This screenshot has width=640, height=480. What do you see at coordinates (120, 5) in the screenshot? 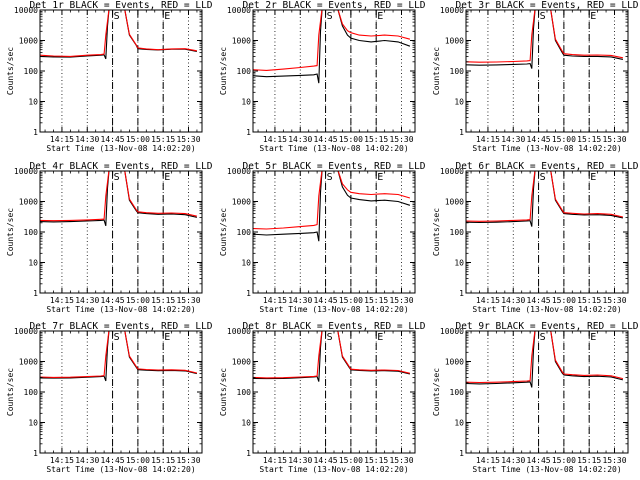
I see `panel-title: Det 1r BLACK = Events, RED = LLD` at bounding box center [120, 5].